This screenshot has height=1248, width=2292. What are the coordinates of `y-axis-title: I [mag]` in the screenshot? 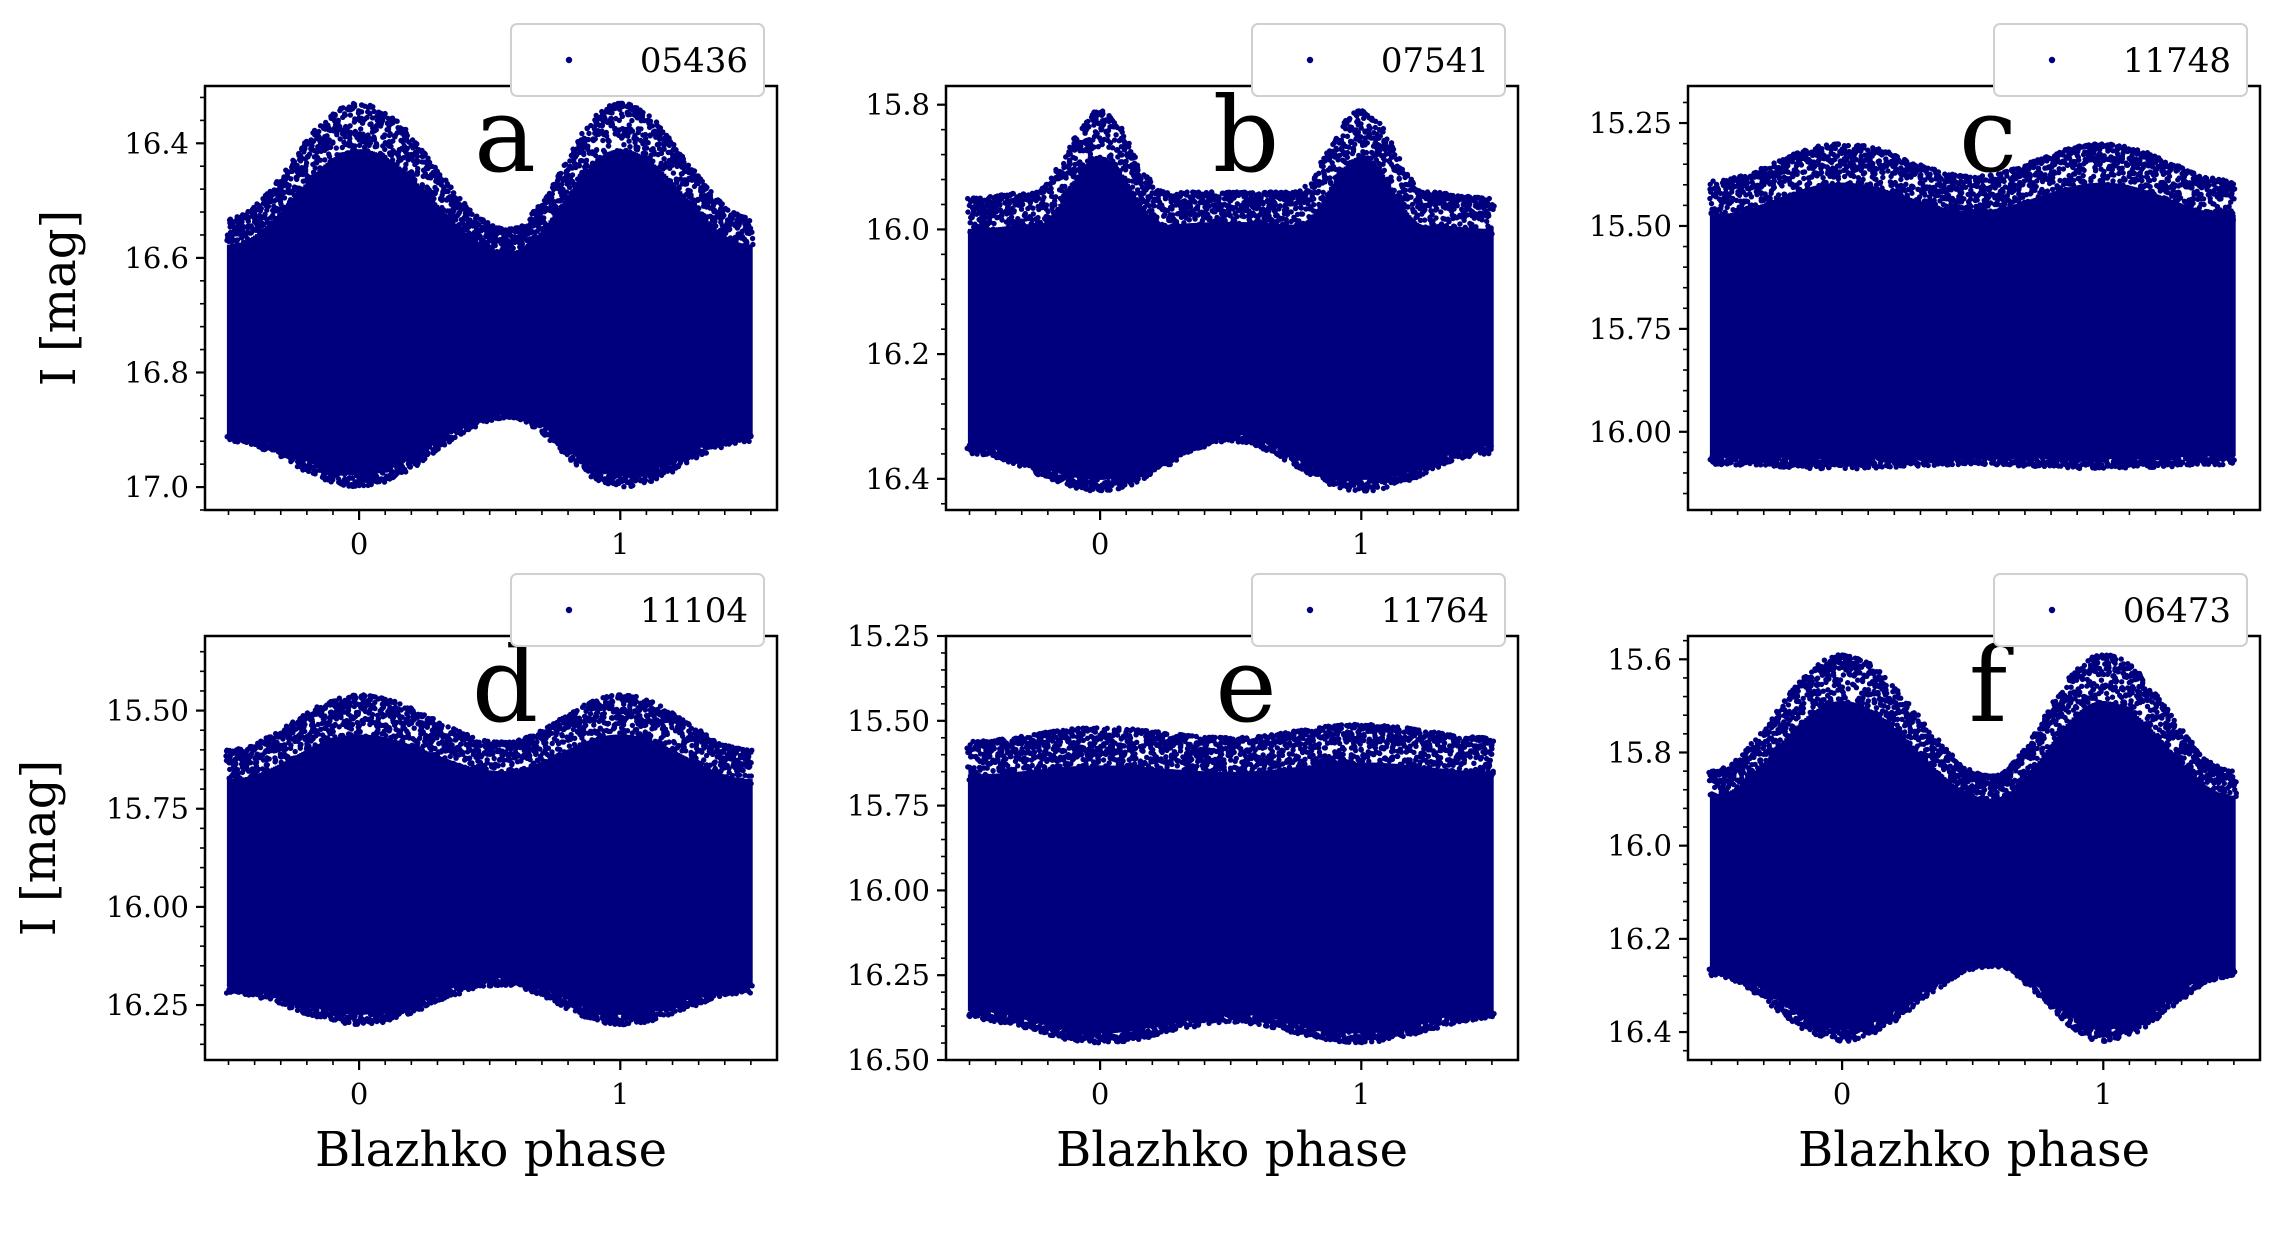 It's located at (59, 298).